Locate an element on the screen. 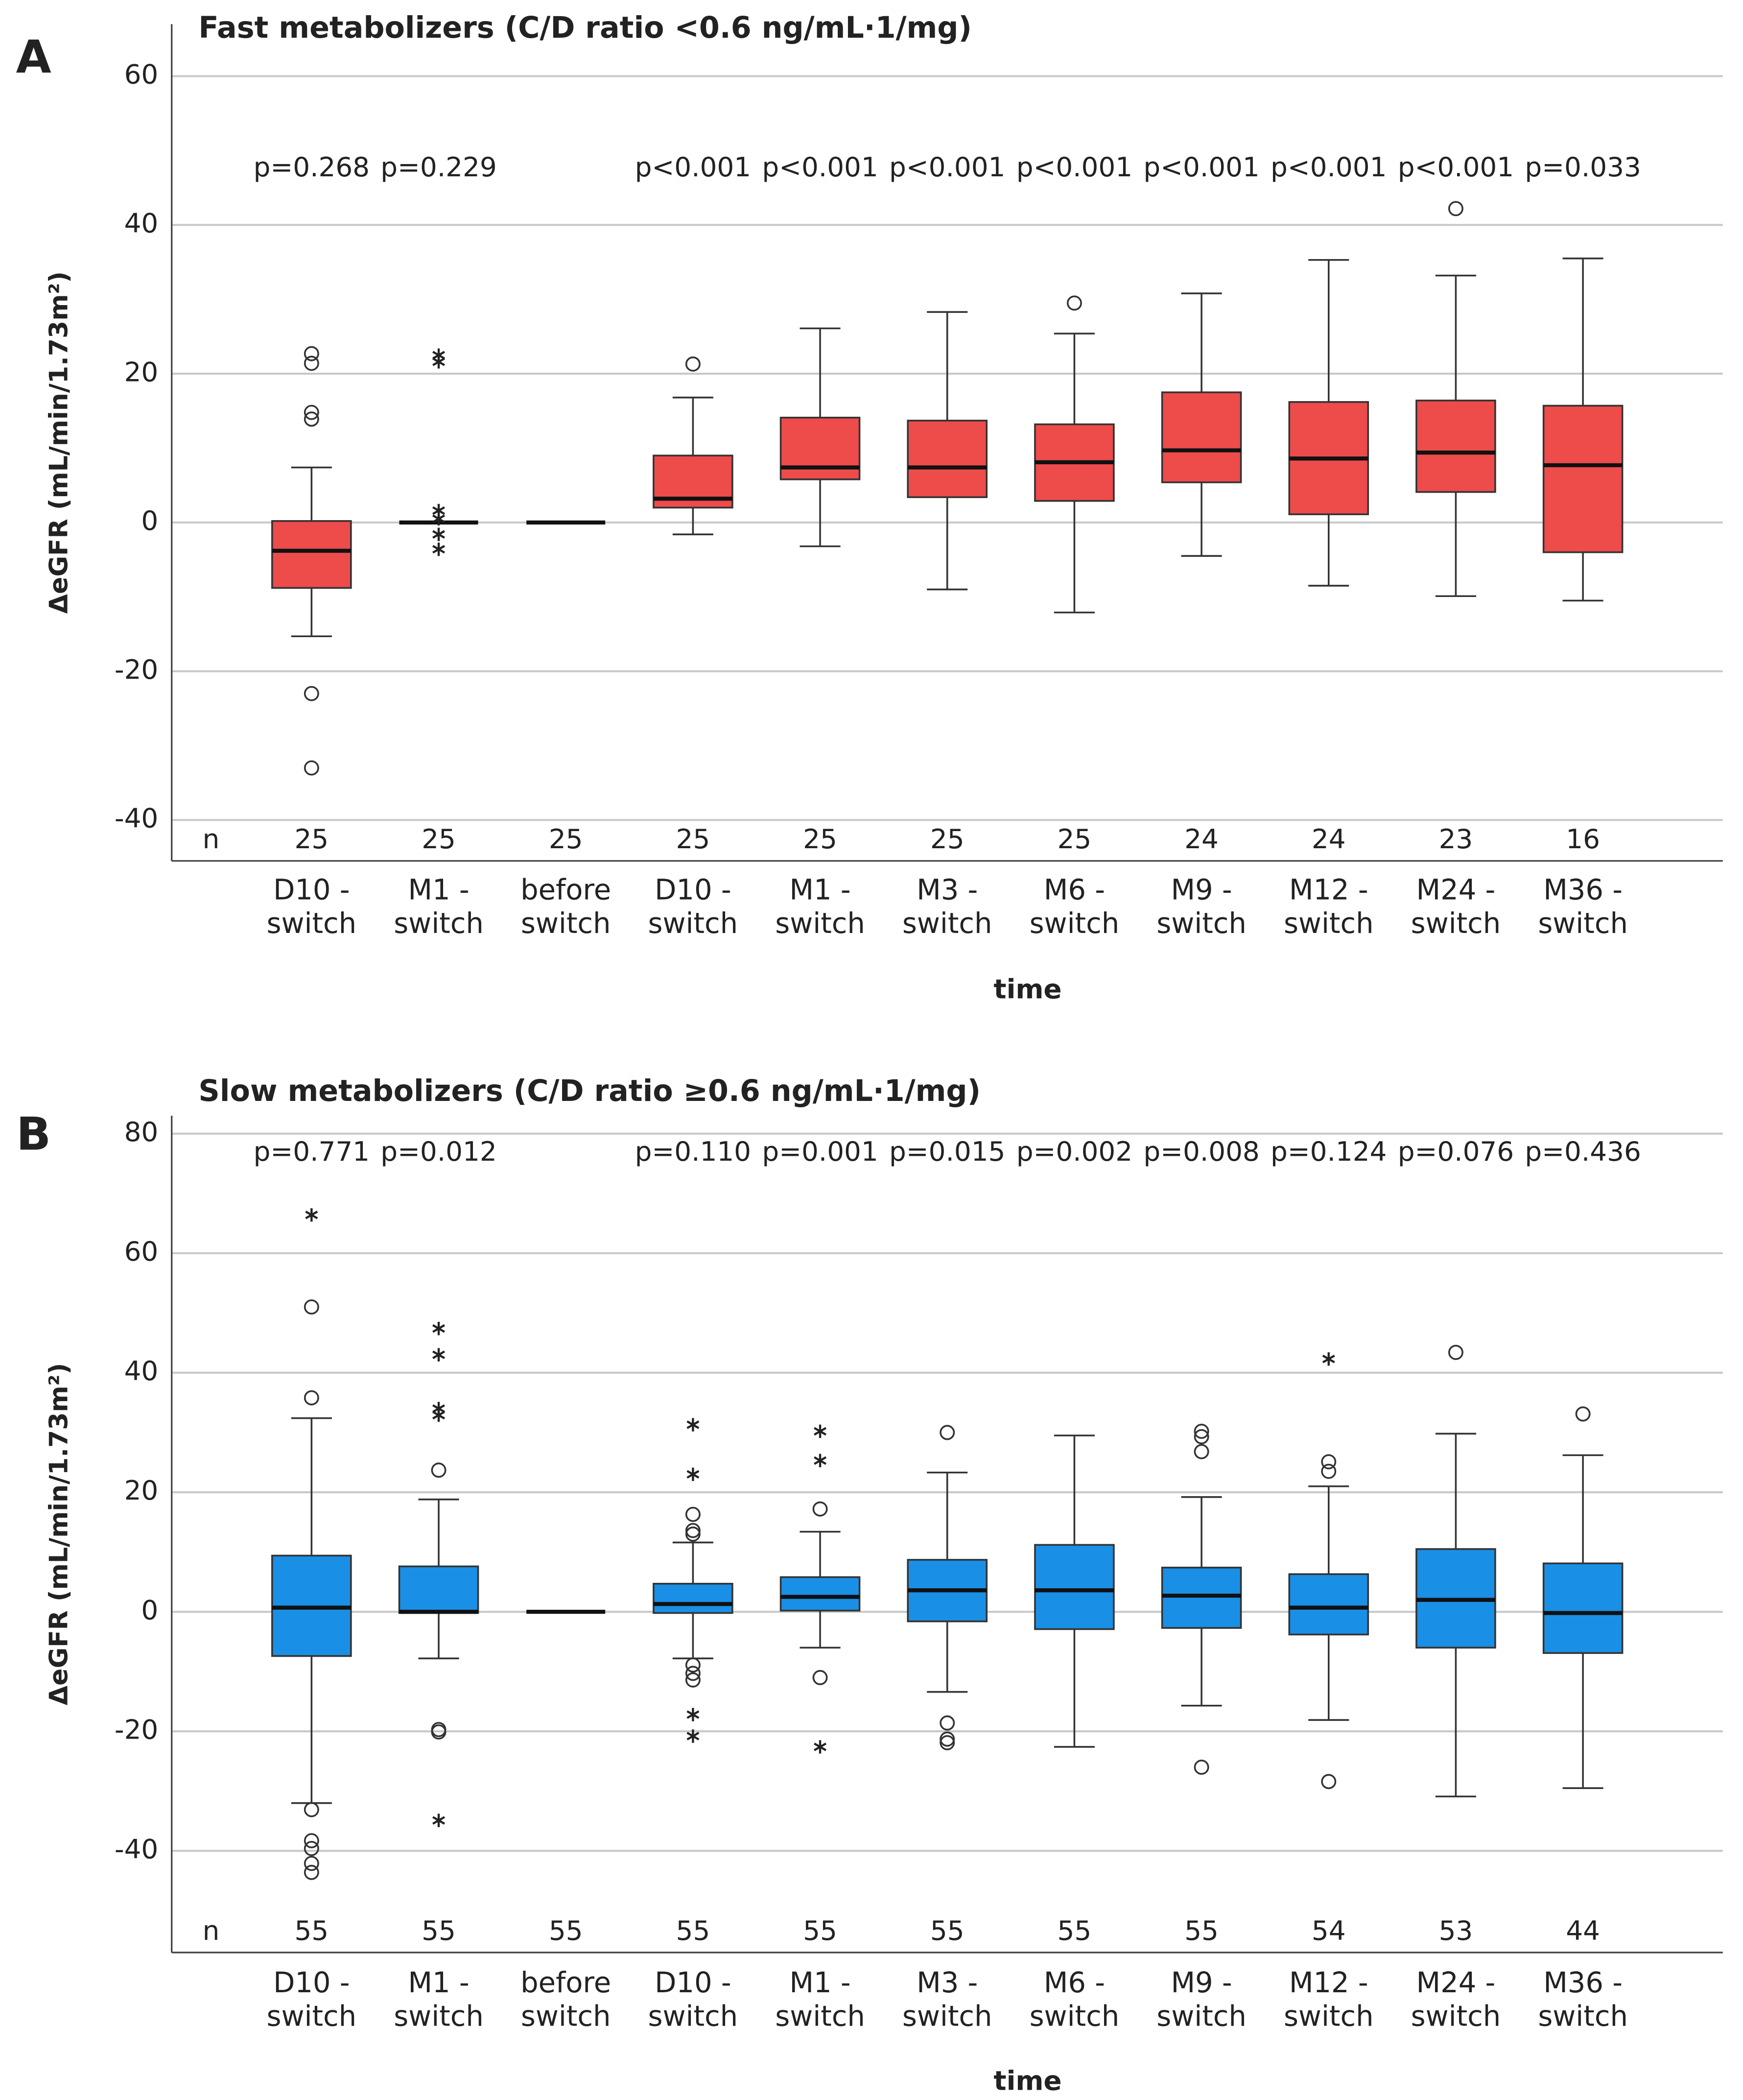  y-axis-label: ΔeGFR (mL/min/1.73m²) is located at coordinates (58, 1534).